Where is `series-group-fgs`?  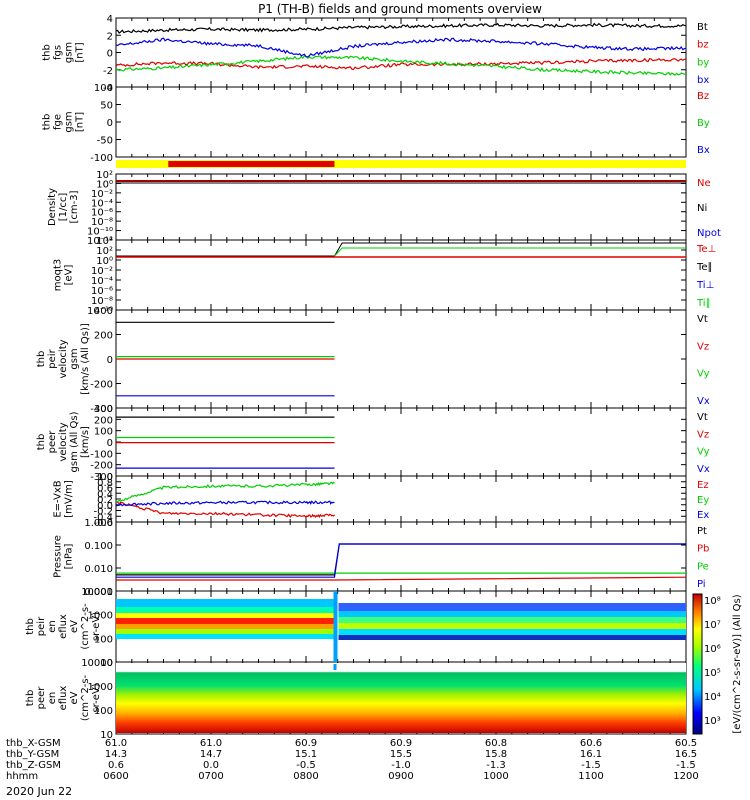
series-group-fgs is located at coordinates (401, 49).